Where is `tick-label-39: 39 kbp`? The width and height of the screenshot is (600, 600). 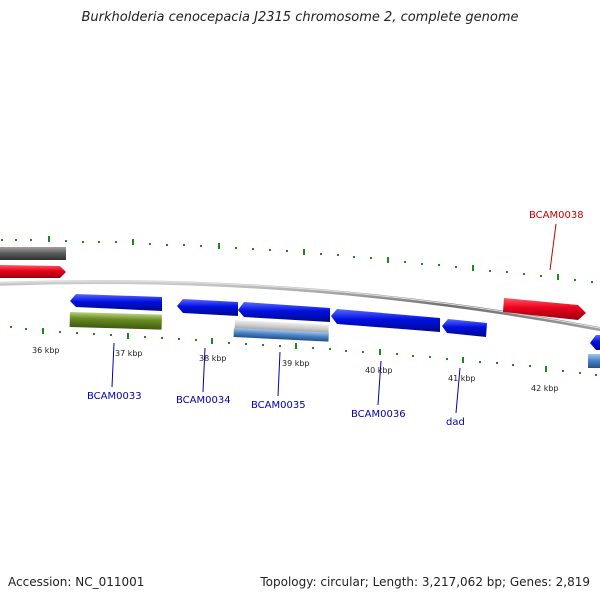
tick-label-39: 39 kbp is located at coordinates (296, 363).